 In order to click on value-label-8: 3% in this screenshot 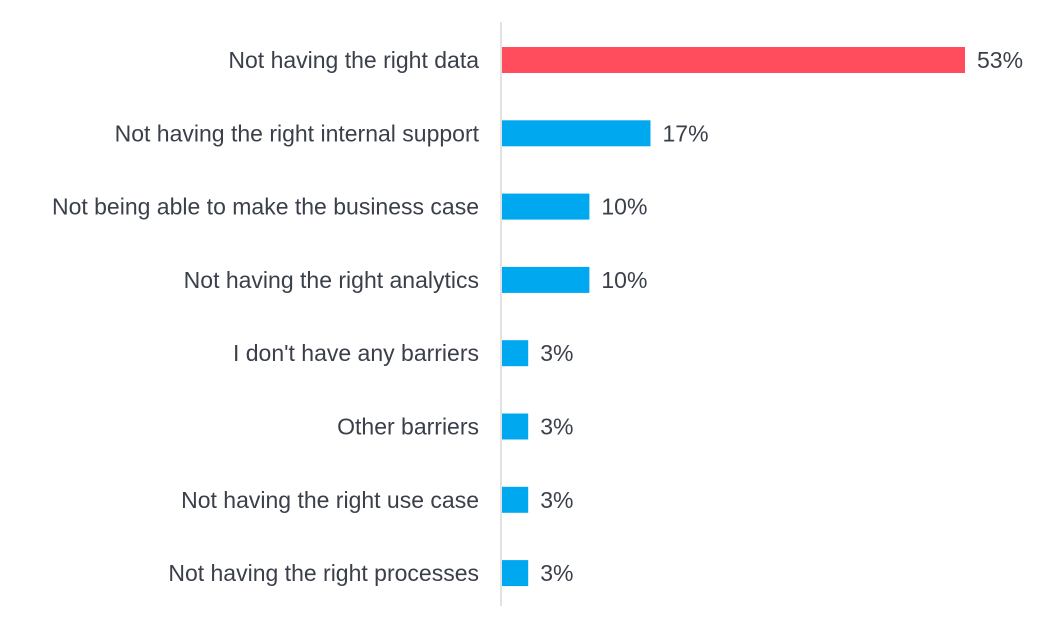, I will do `click(556, 573)`.